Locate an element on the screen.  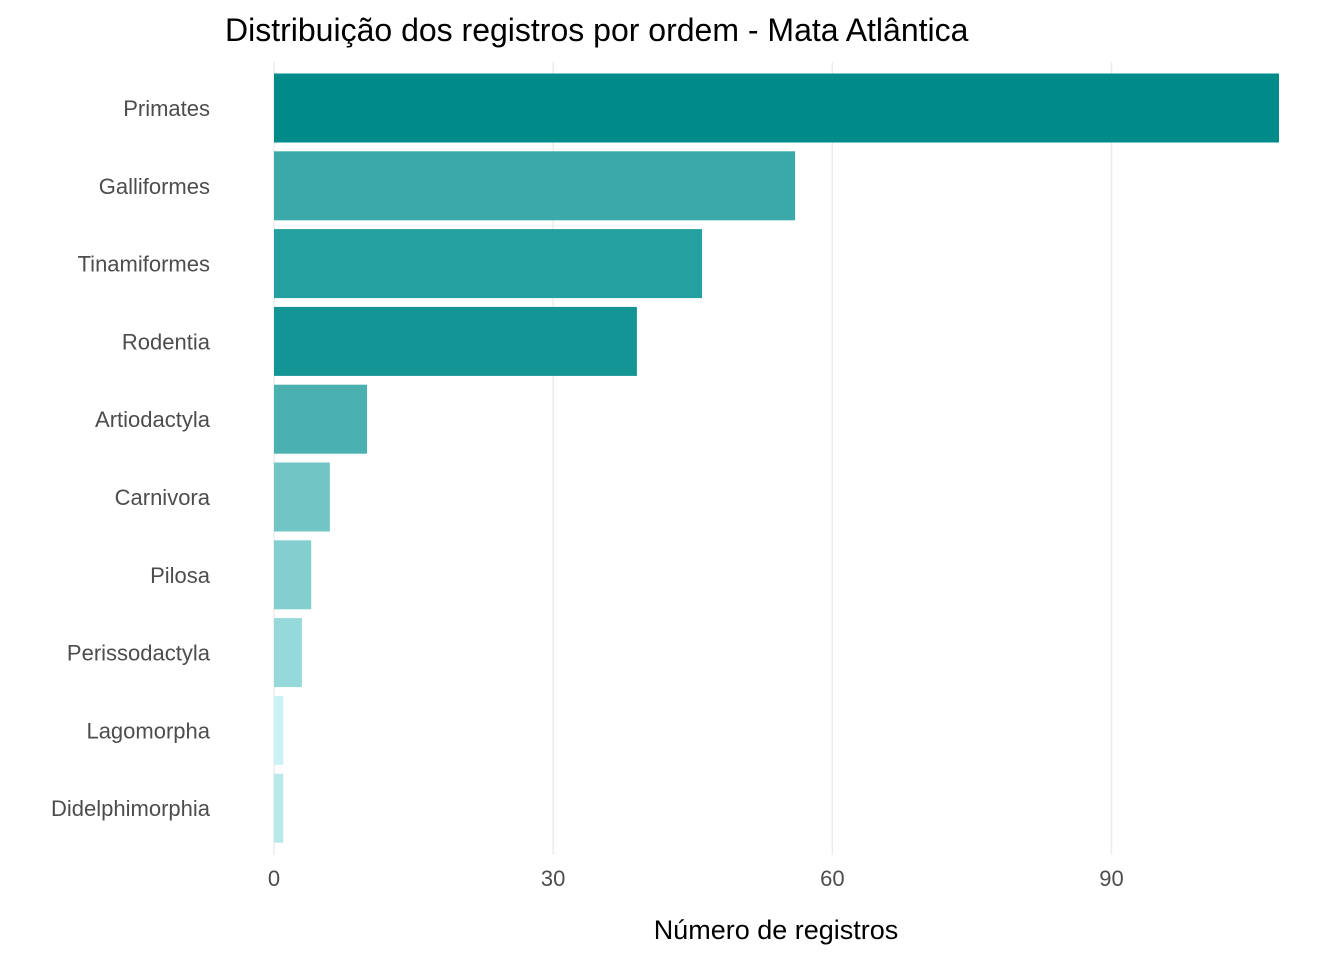
bar-pilosa is located at coordinates (293, 575).